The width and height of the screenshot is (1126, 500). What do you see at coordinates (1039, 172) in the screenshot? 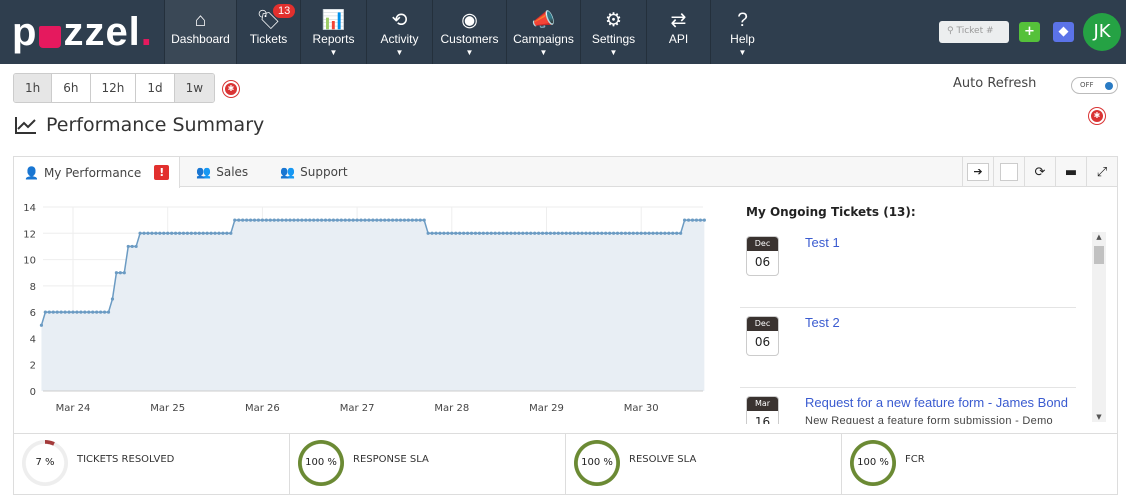
I see `refresh-button: ⟳` at bounding box center [1039, 172].